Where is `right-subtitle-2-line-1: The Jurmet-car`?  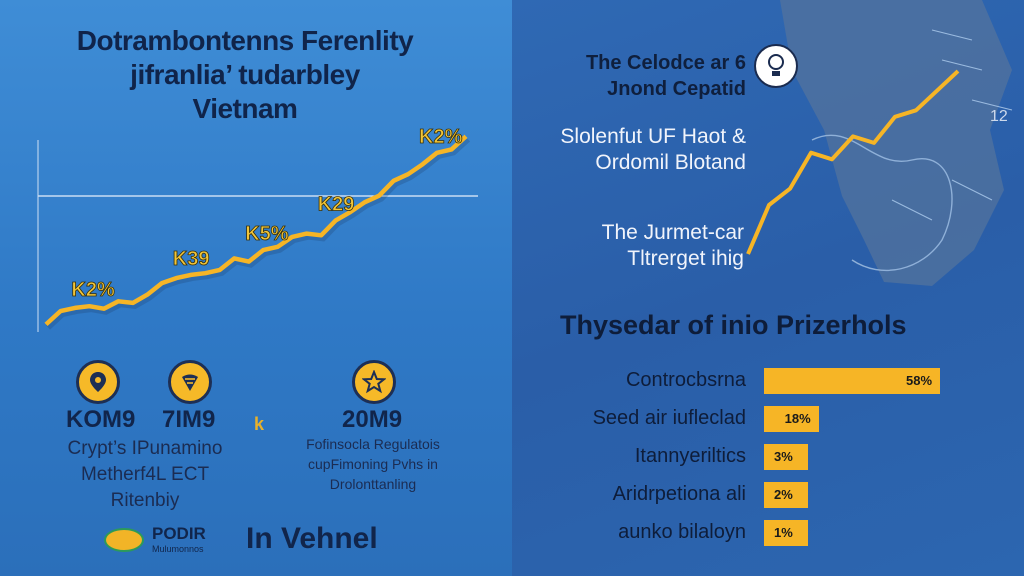 right-subtitle-2-line-1: The Jurmet-car is located at coordinates (672, 232).